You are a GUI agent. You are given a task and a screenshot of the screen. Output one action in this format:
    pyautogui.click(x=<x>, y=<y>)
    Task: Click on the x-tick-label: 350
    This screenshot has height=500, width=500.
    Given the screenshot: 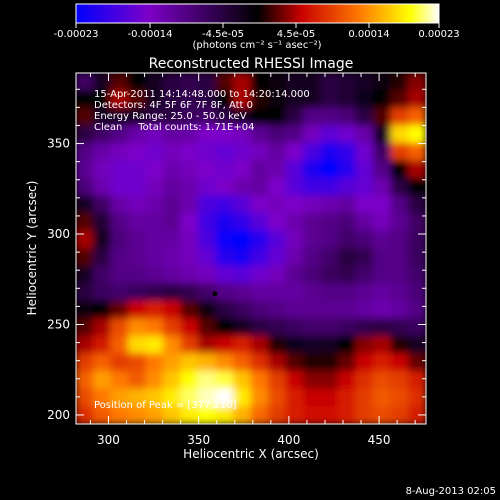 What is the action you would take?
    pyautogui.click(x=198, y=440)
    